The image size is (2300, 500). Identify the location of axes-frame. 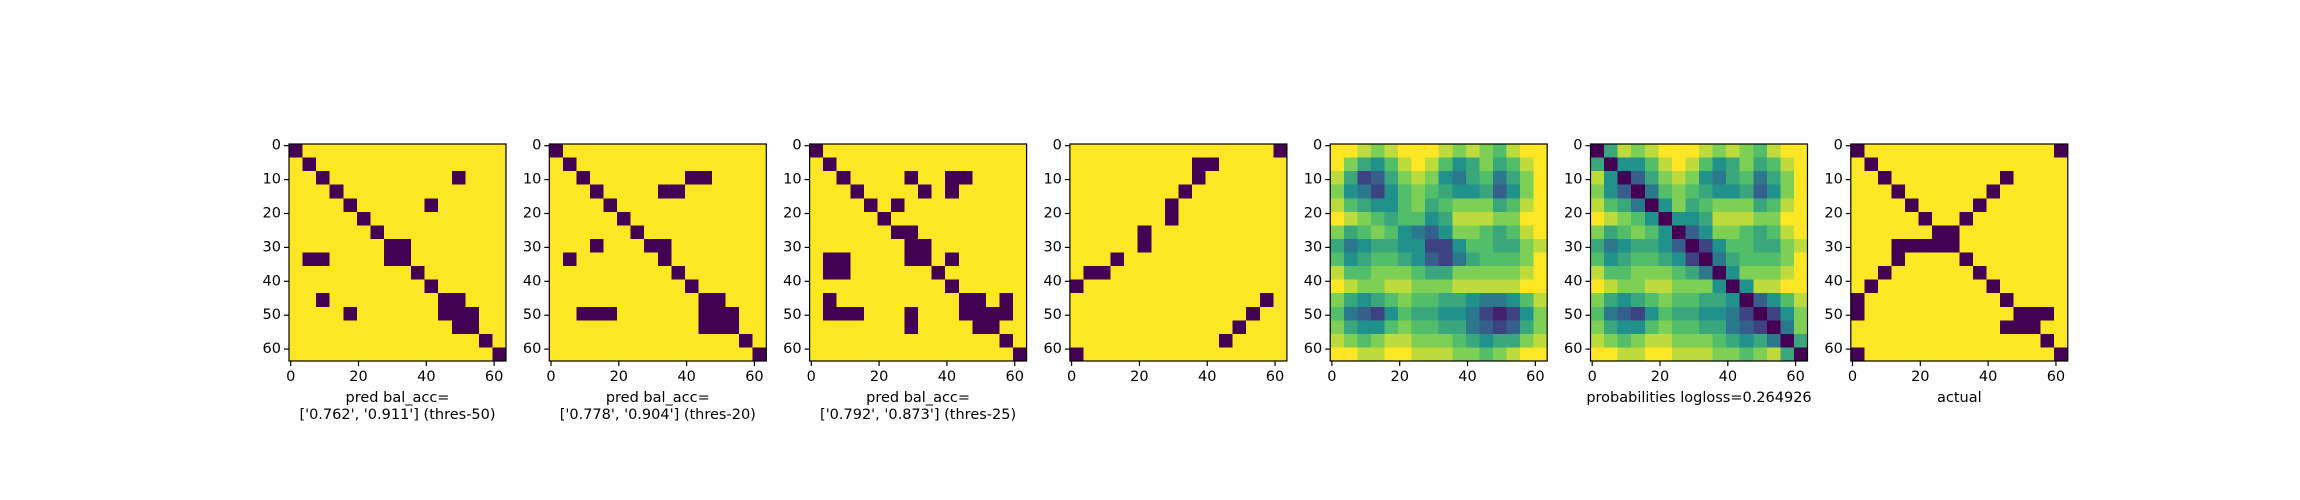
(657, 252).